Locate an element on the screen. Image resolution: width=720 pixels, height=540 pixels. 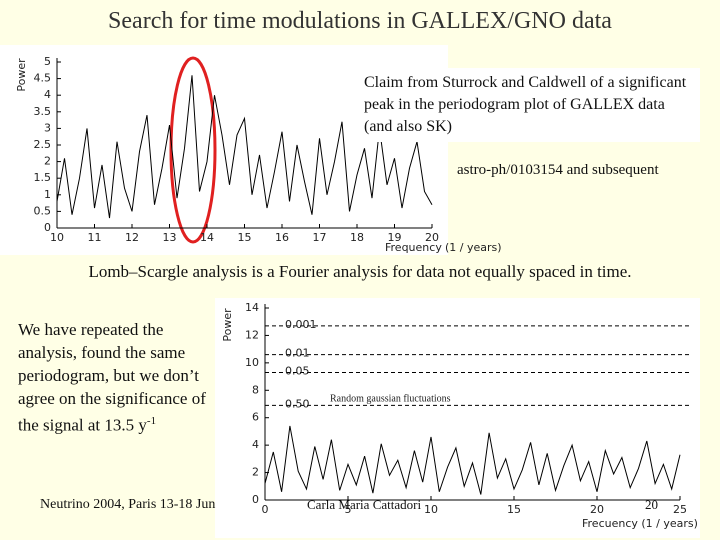
x-tick-label: 17 is located at coordinates (320, 237).